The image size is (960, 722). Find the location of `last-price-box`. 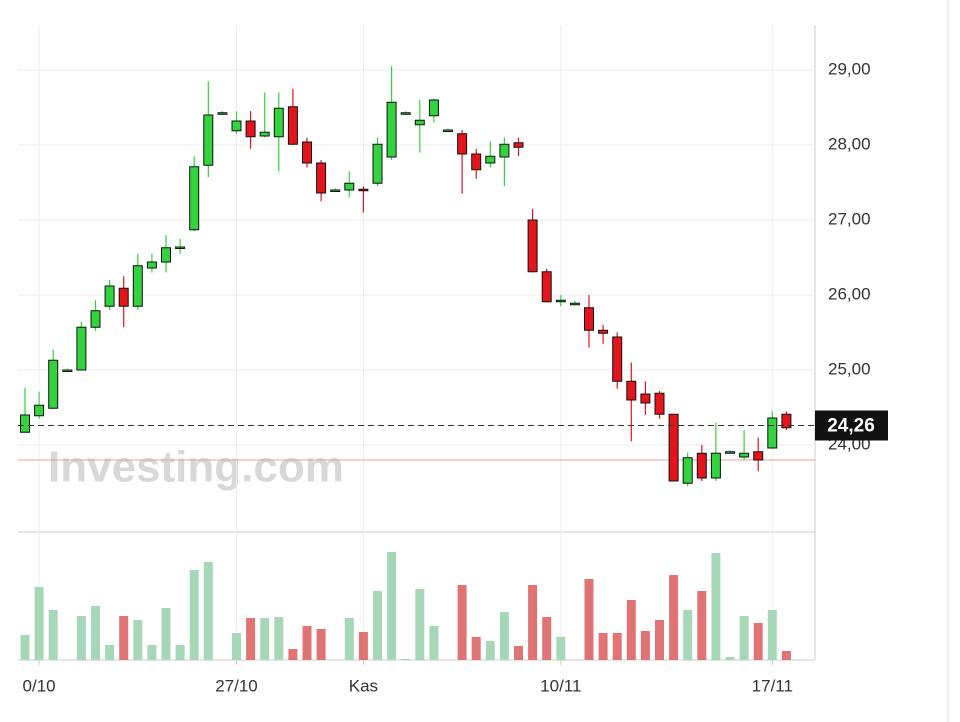

last-price-box is located at coordinates (851, 425).